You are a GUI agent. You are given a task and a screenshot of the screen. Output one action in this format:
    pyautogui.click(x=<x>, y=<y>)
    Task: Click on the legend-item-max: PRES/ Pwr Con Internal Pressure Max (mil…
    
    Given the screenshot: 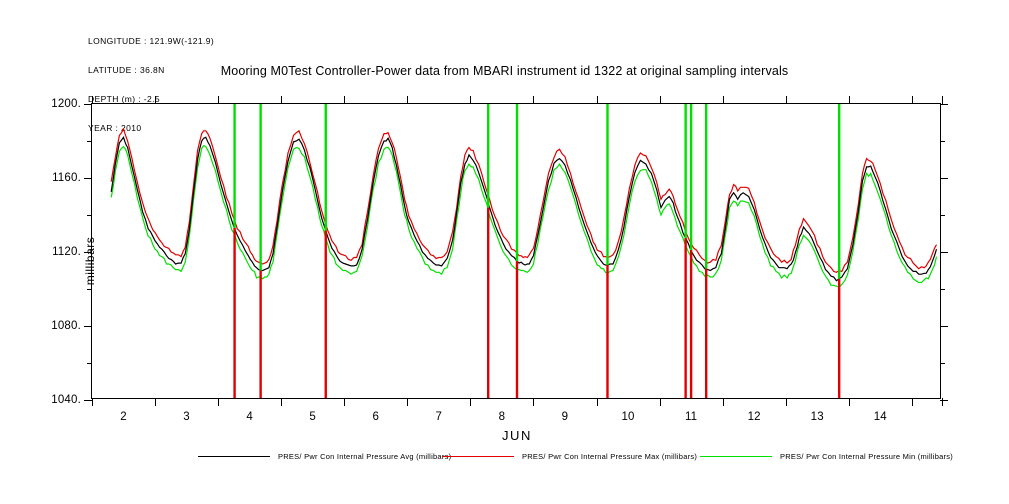 What is the action you would take?
    pyautogui.click(x=569, y=456)
    